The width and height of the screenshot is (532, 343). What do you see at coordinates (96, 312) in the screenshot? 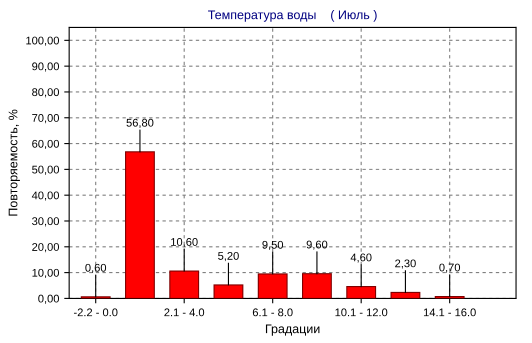
I see `x-tick-label: -2.2 - 0.0` at bounding box center [96, 312].